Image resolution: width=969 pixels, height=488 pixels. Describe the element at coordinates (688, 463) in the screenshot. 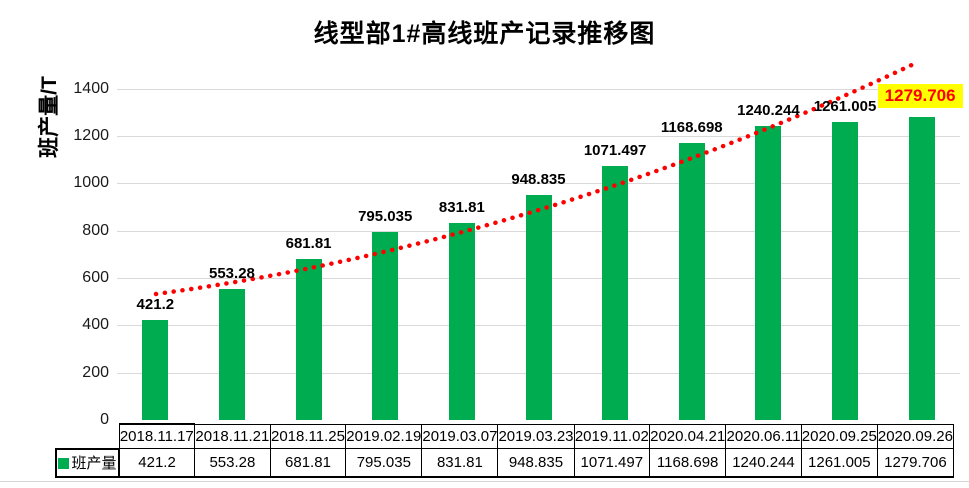

I see `table-value-cell: 1168.698` at that location.